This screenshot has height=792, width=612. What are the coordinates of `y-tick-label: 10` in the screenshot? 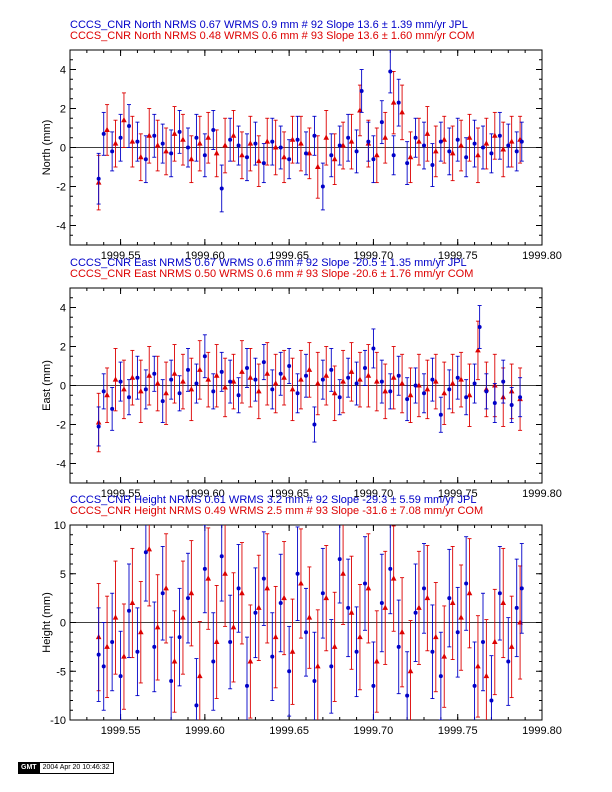 It's located at (60, 526).